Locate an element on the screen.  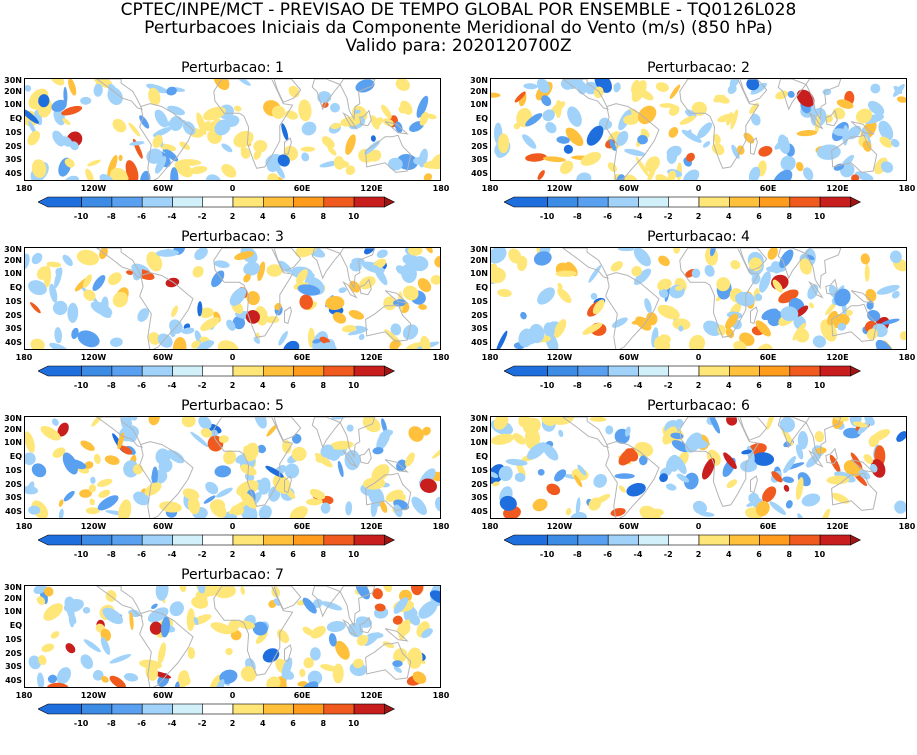
lat-label: 10N is located at coordinates (479, 274).